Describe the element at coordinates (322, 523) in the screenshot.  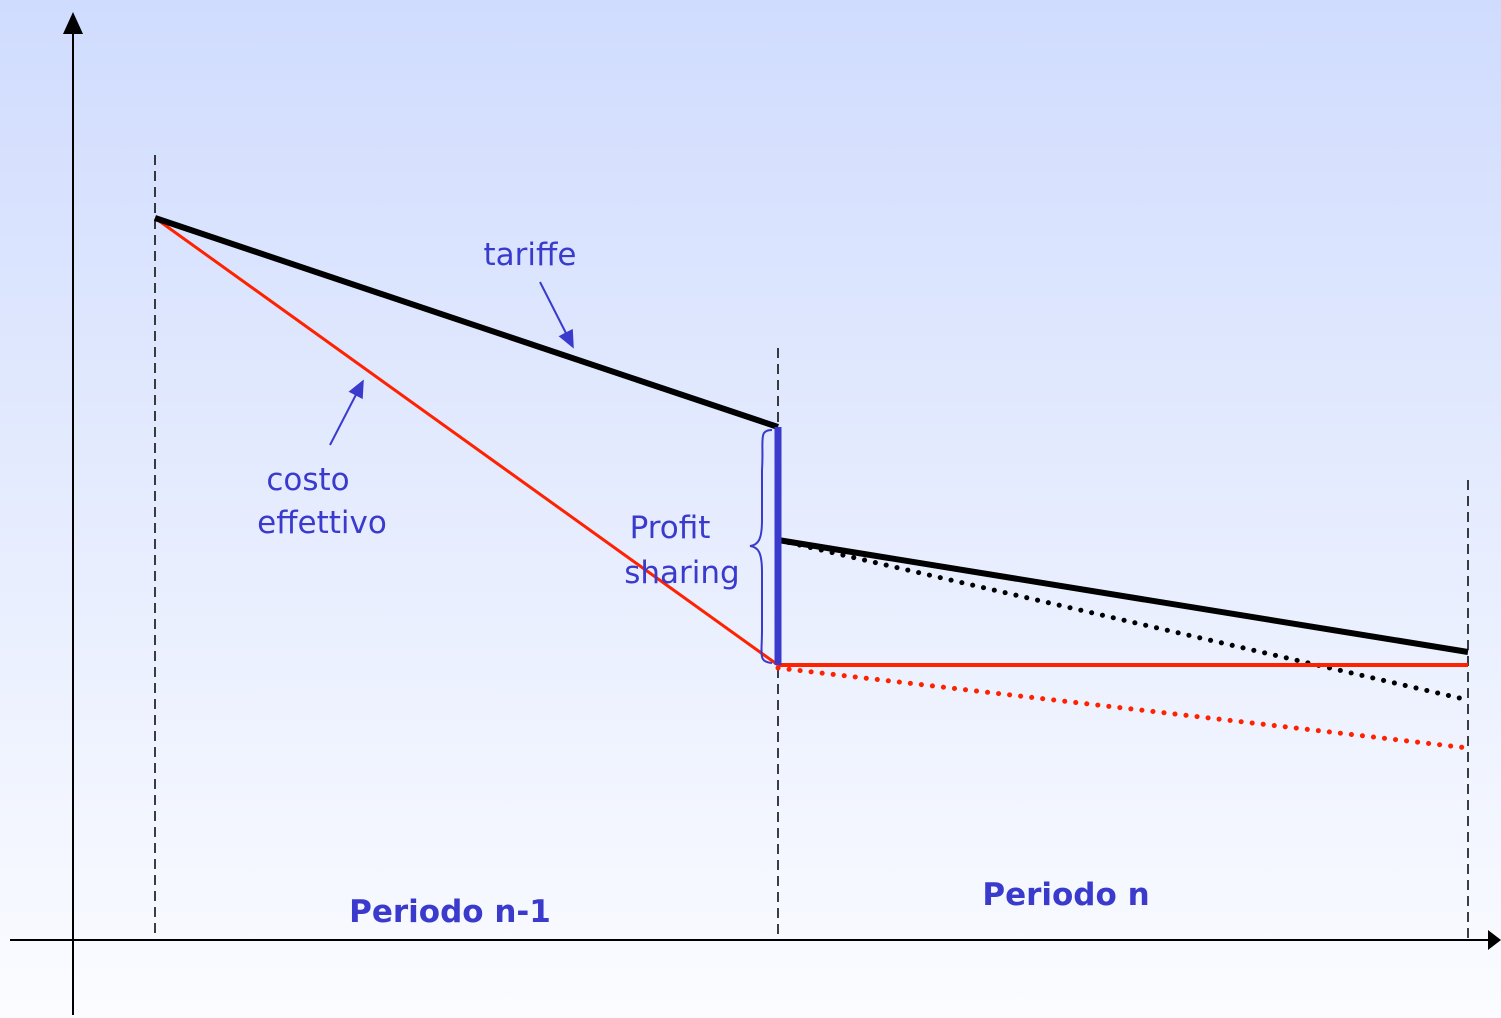
I see `label-effettivo: effettivo` at that location.